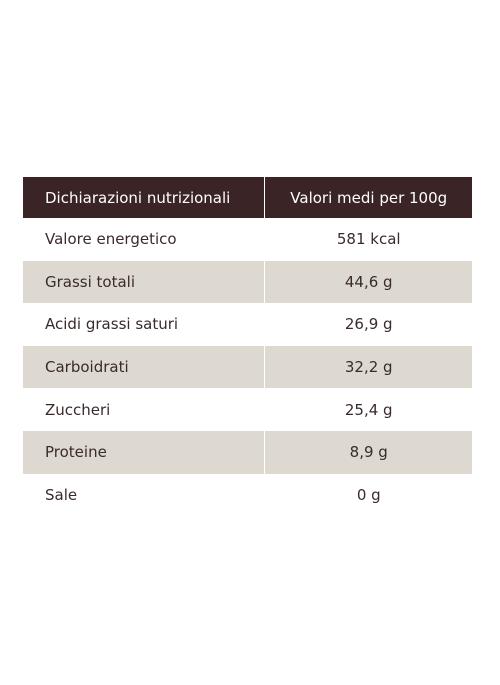 This screenshot has width=500, height=685. Describe the element at coordinates (368, 367) in the screenshot. I see `value-cell: 32,2 g` at that location.